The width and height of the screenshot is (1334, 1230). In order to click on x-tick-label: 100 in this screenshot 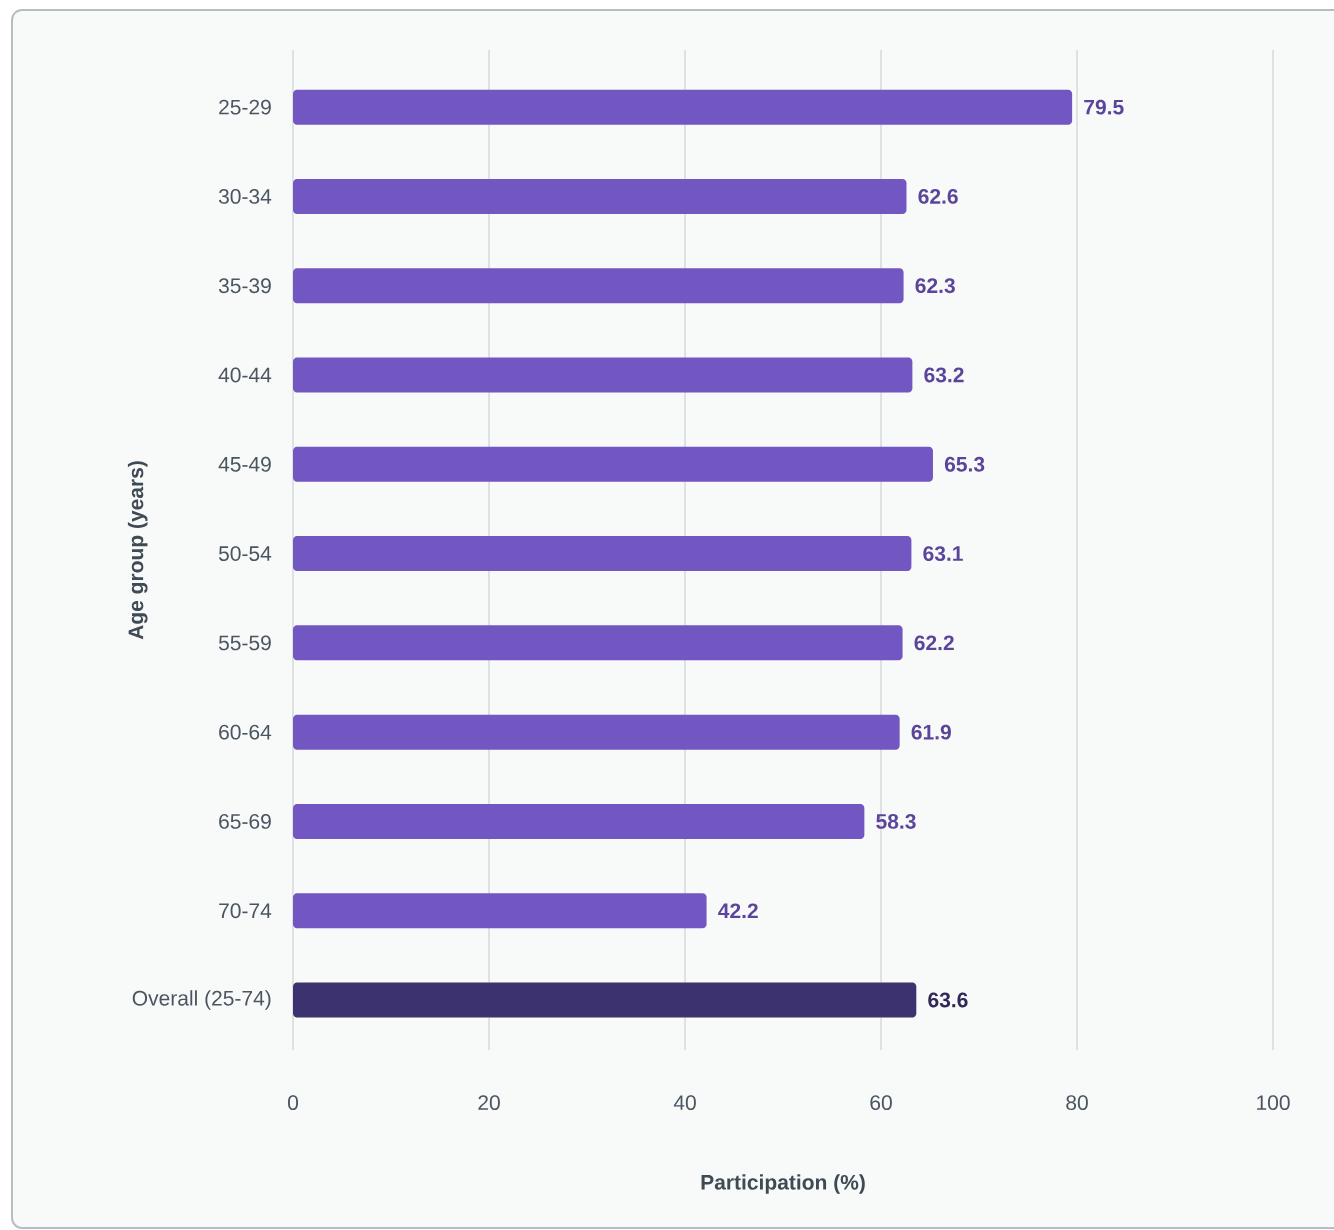, I will do `click(1273, 1103)`.